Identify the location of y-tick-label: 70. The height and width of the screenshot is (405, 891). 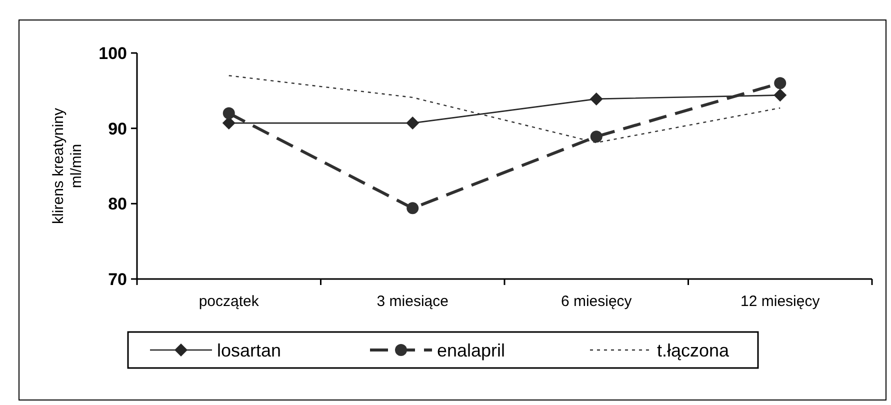
(117, 279).